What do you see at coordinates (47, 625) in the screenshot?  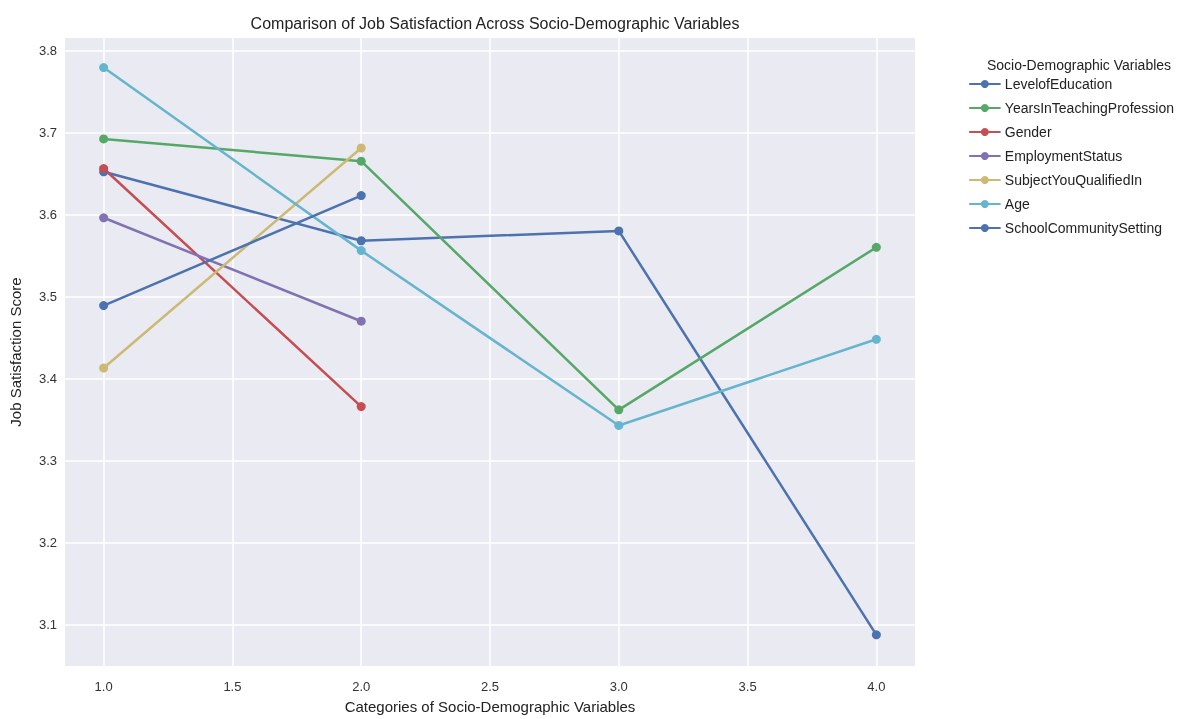 I see `y-tick-label: 3.1` at bounding box center [47, 625].